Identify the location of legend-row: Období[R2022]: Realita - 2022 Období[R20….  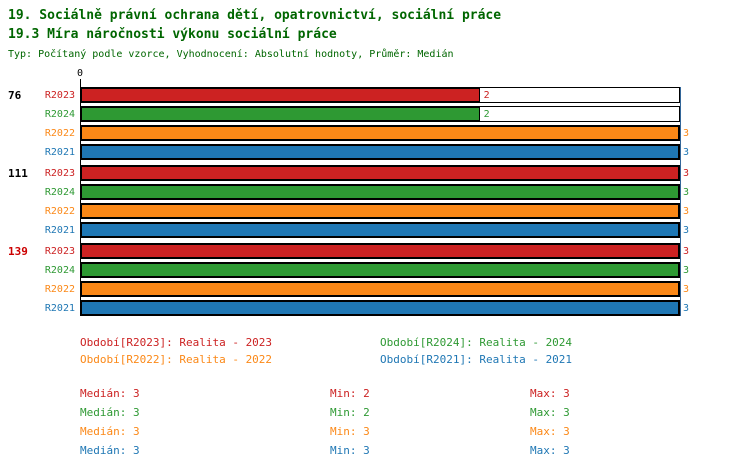
(415, 359).